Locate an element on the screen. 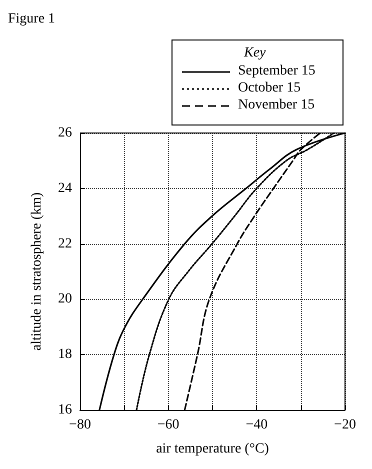 The image size is (372, 469). y-tick-label: 20 is located at coordinates (65, 299).